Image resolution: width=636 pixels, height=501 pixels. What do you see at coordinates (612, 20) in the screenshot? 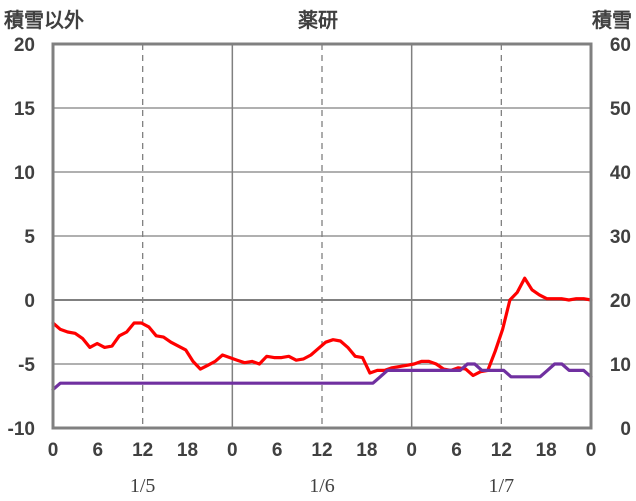
I see `right-axis-label: 積雪` at bounding box center [612, 20].